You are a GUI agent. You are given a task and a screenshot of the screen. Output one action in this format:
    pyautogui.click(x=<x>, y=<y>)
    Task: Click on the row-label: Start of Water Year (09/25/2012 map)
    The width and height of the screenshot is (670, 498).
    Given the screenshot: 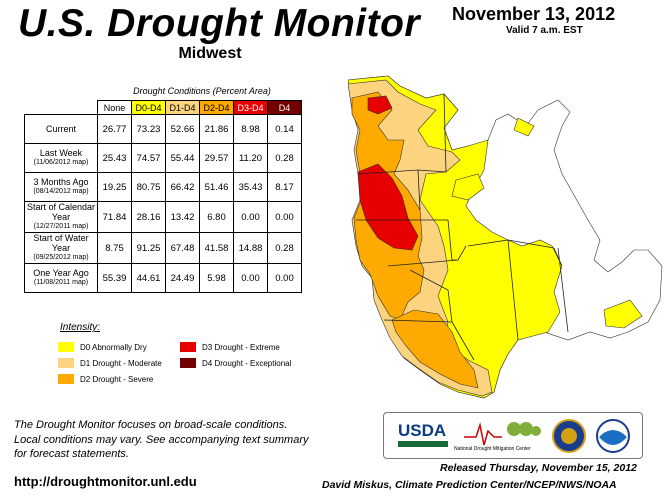 What is the action you would take?
    pyautogui.click(x=61, y=248)
    